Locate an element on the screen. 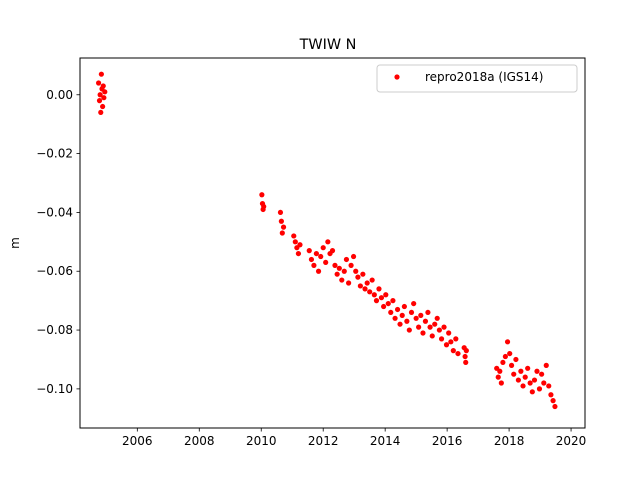  chart-title: TWIW N is located at coordinates (328, 45).